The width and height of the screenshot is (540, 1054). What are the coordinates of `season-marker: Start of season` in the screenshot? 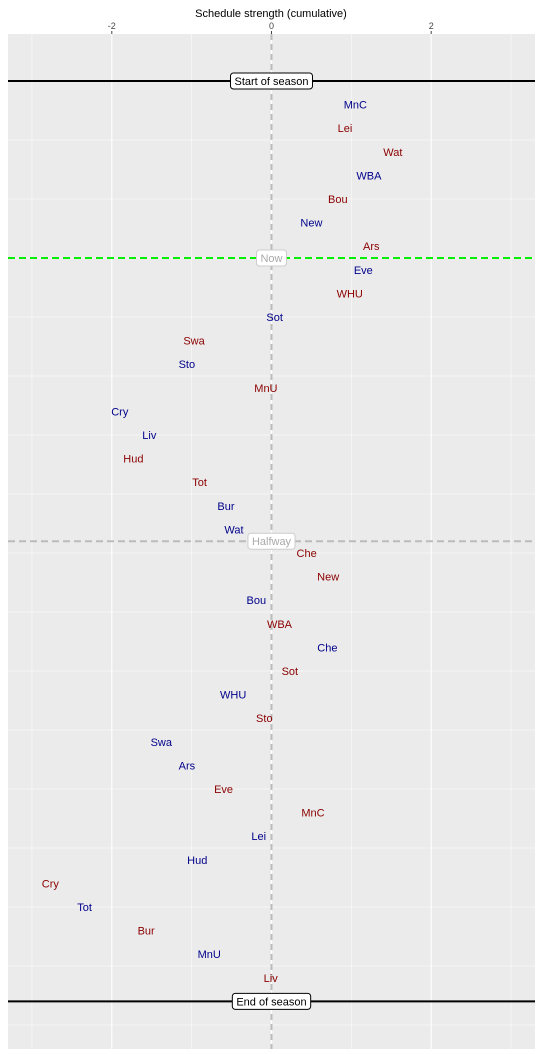 It's located at (271, 81).